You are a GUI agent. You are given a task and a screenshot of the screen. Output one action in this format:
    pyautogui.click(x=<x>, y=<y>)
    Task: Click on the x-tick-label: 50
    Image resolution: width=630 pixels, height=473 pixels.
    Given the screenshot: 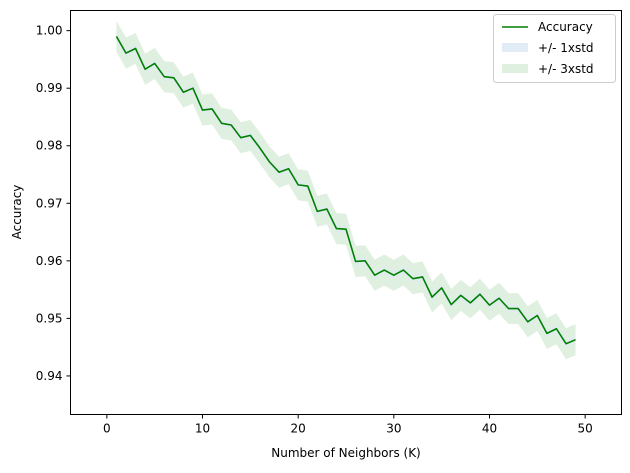 What is the action you would take?
    pyautogui.click(x=585, y=429)
    